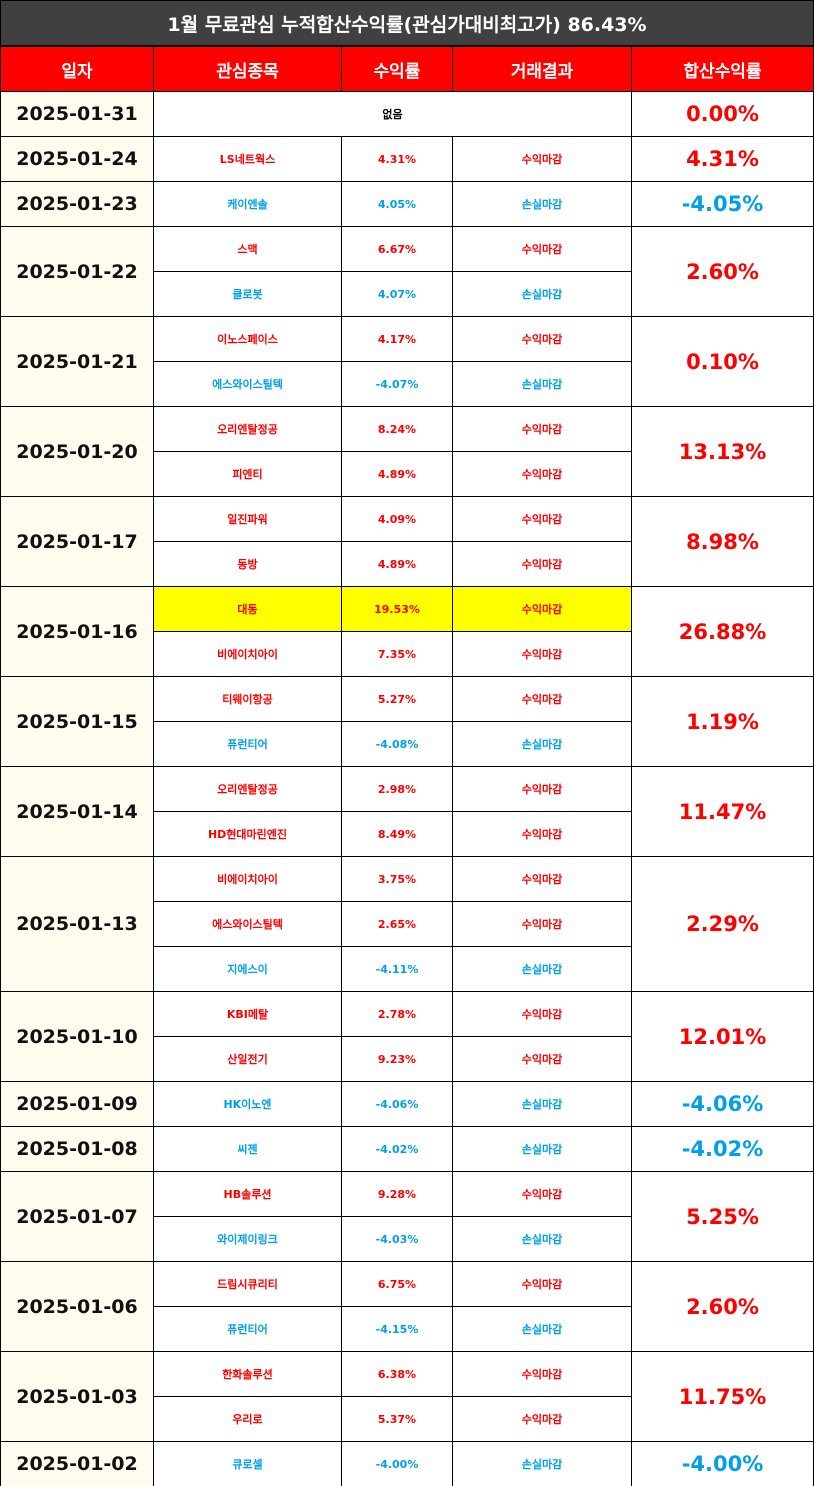 The image size is (814, 1486). What do you see at coordinates (722, 204) in the screenshot?
I see `total-cell: -4.05%` at bounding box center [722, 204].